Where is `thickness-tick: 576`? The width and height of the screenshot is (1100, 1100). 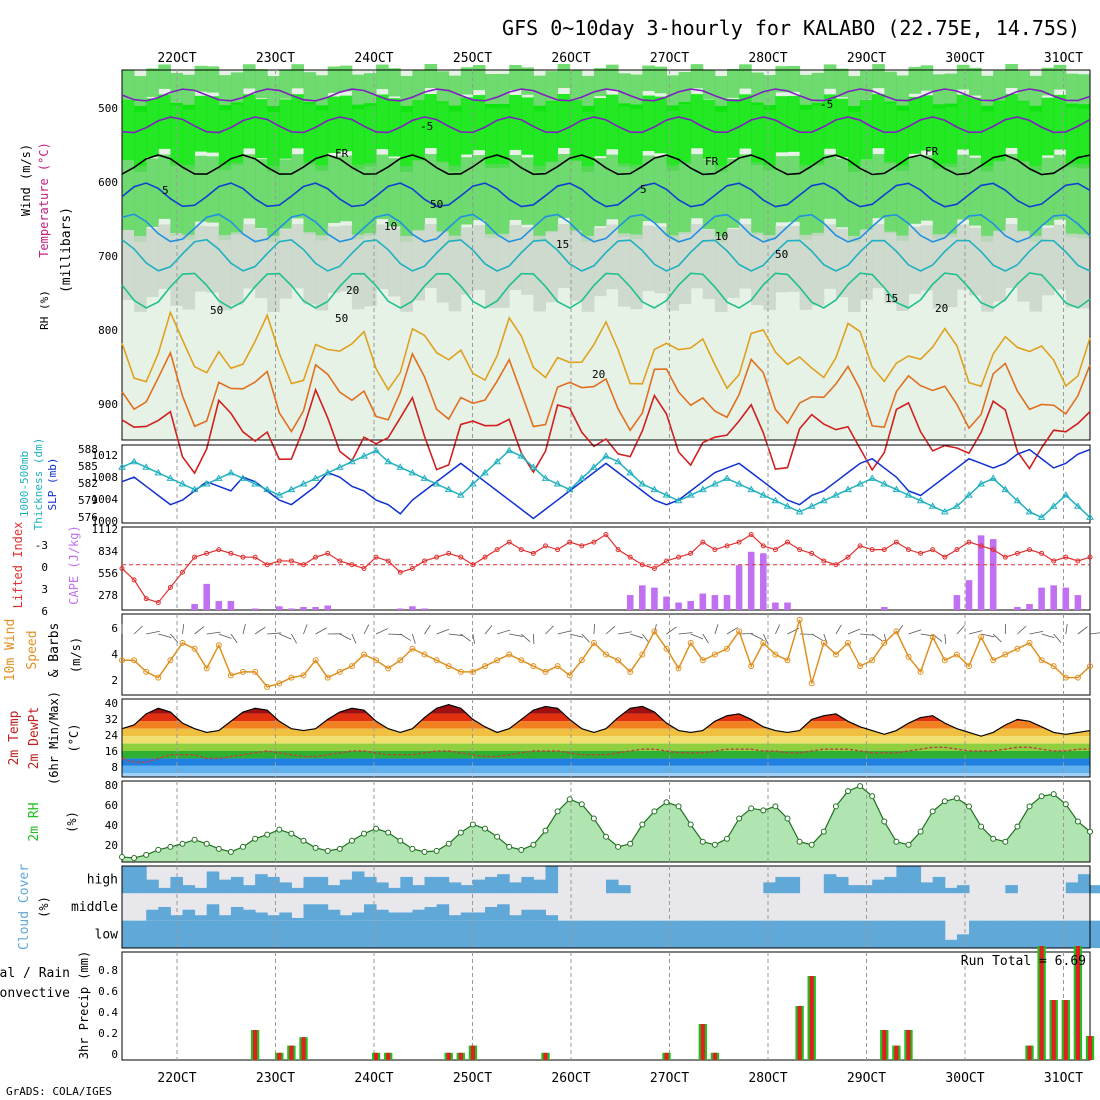
thickness-tick: 576 is located at coordinates (88, 517).